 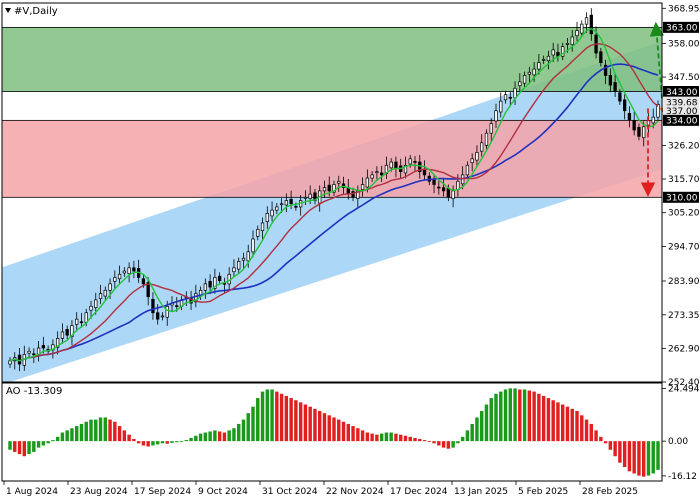 What do you see at coordinates (32, 492) in the screenshot?
I see `x-tick-label: 1 Aug 2024` at bounding box center [32, 492].